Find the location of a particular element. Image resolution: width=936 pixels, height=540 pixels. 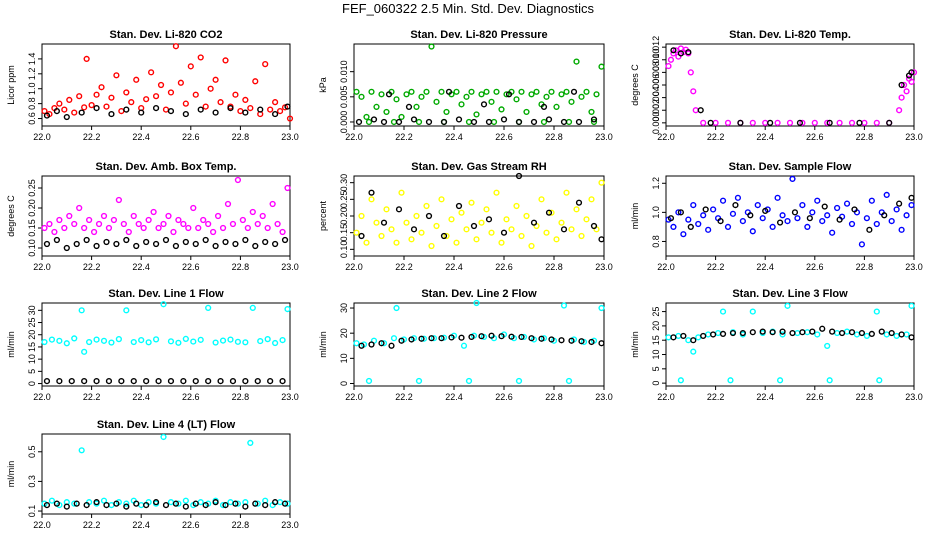

x-tick-label: 22.0 is located at coordinates (42, 267).